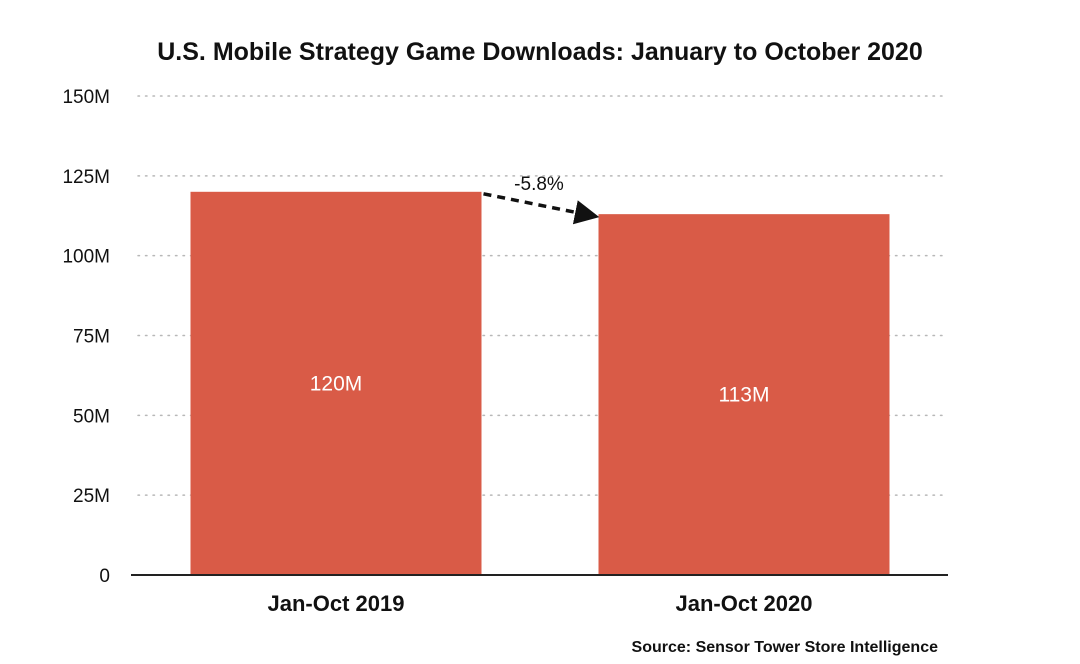  Describe the element at coordinates (540, 603) in the screenshot. I see `x-axis-ticks: Jan-Oct 2019 Jan-Oct 2020` at that location.